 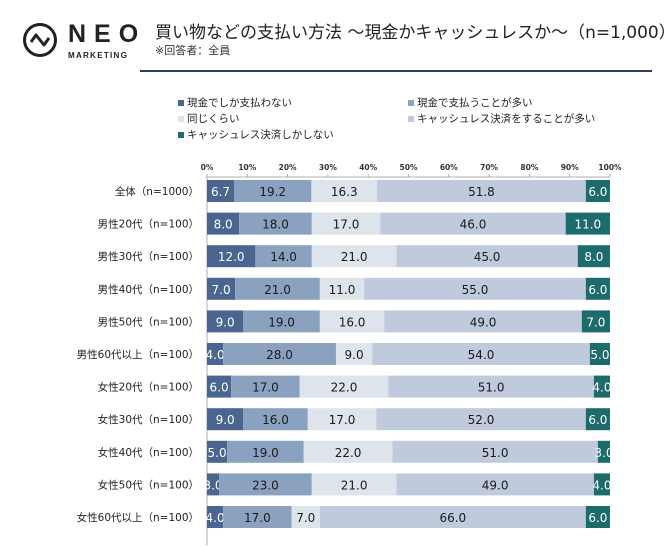 I want to click on data-label: 22.0, so click(x=344, y=388).